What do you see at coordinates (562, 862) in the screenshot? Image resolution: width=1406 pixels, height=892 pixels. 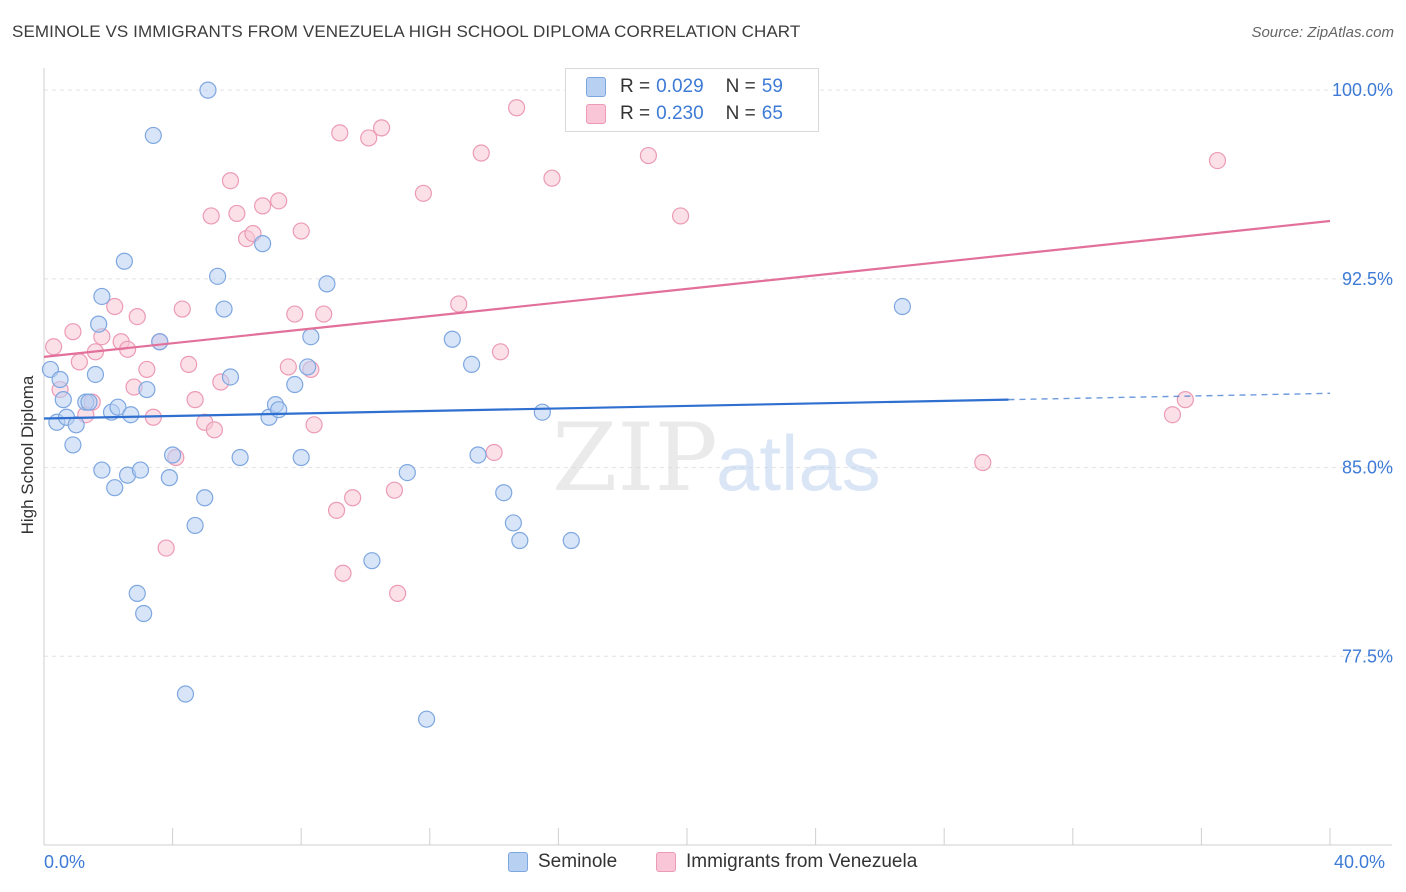 I see `series-legend-seminole: Seminole` at bounding box center [562, 862].